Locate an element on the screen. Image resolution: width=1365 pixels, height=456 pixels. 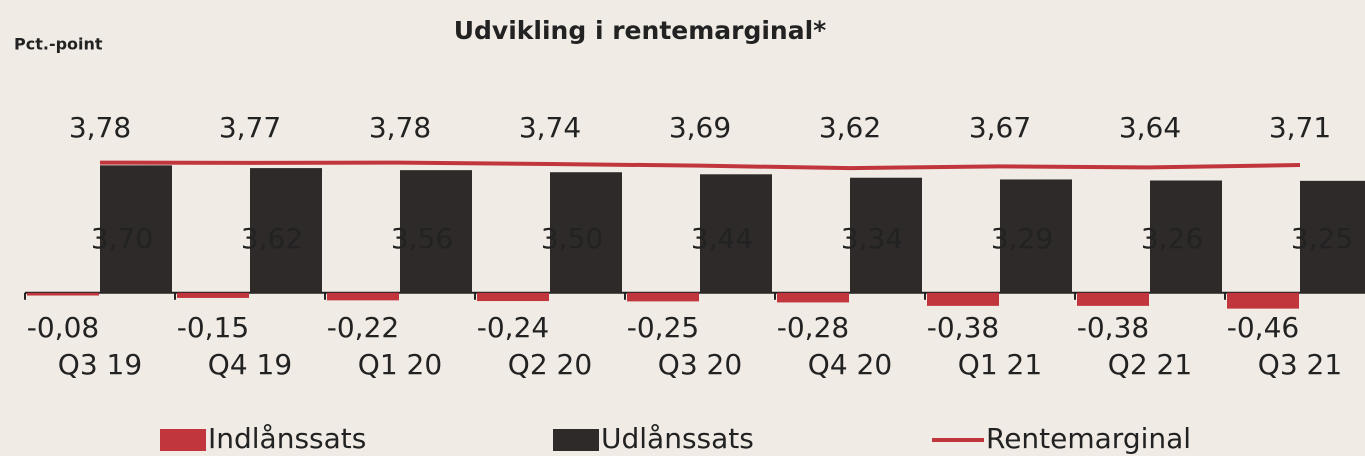
value-label: -0,08 is located at coordinates (63, 327).